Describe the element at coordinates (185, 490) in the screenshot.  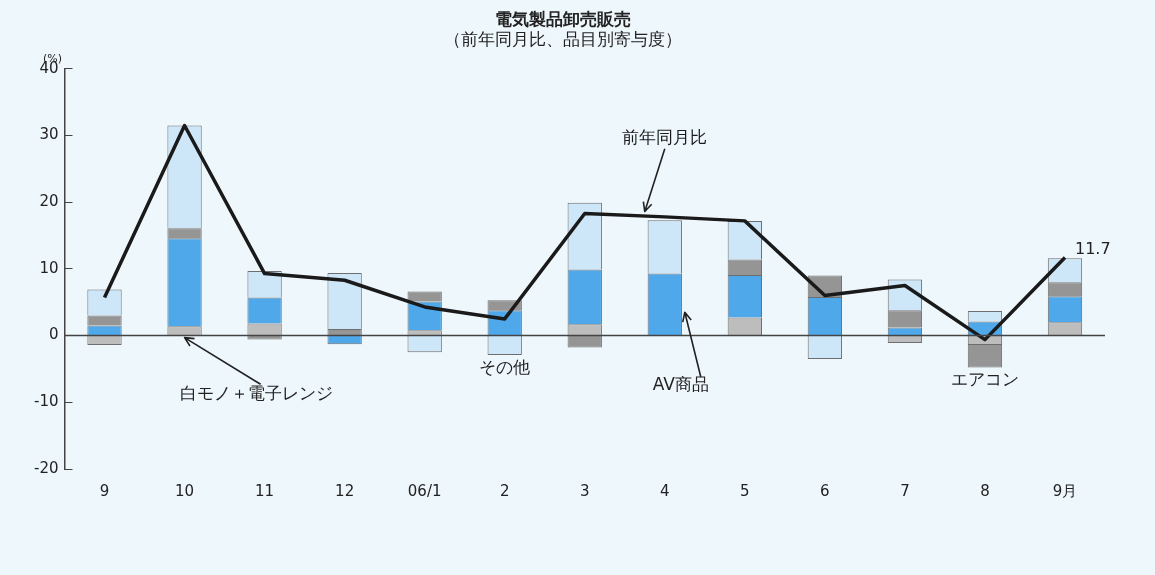
I see `x-tick-label: 10` at that location.